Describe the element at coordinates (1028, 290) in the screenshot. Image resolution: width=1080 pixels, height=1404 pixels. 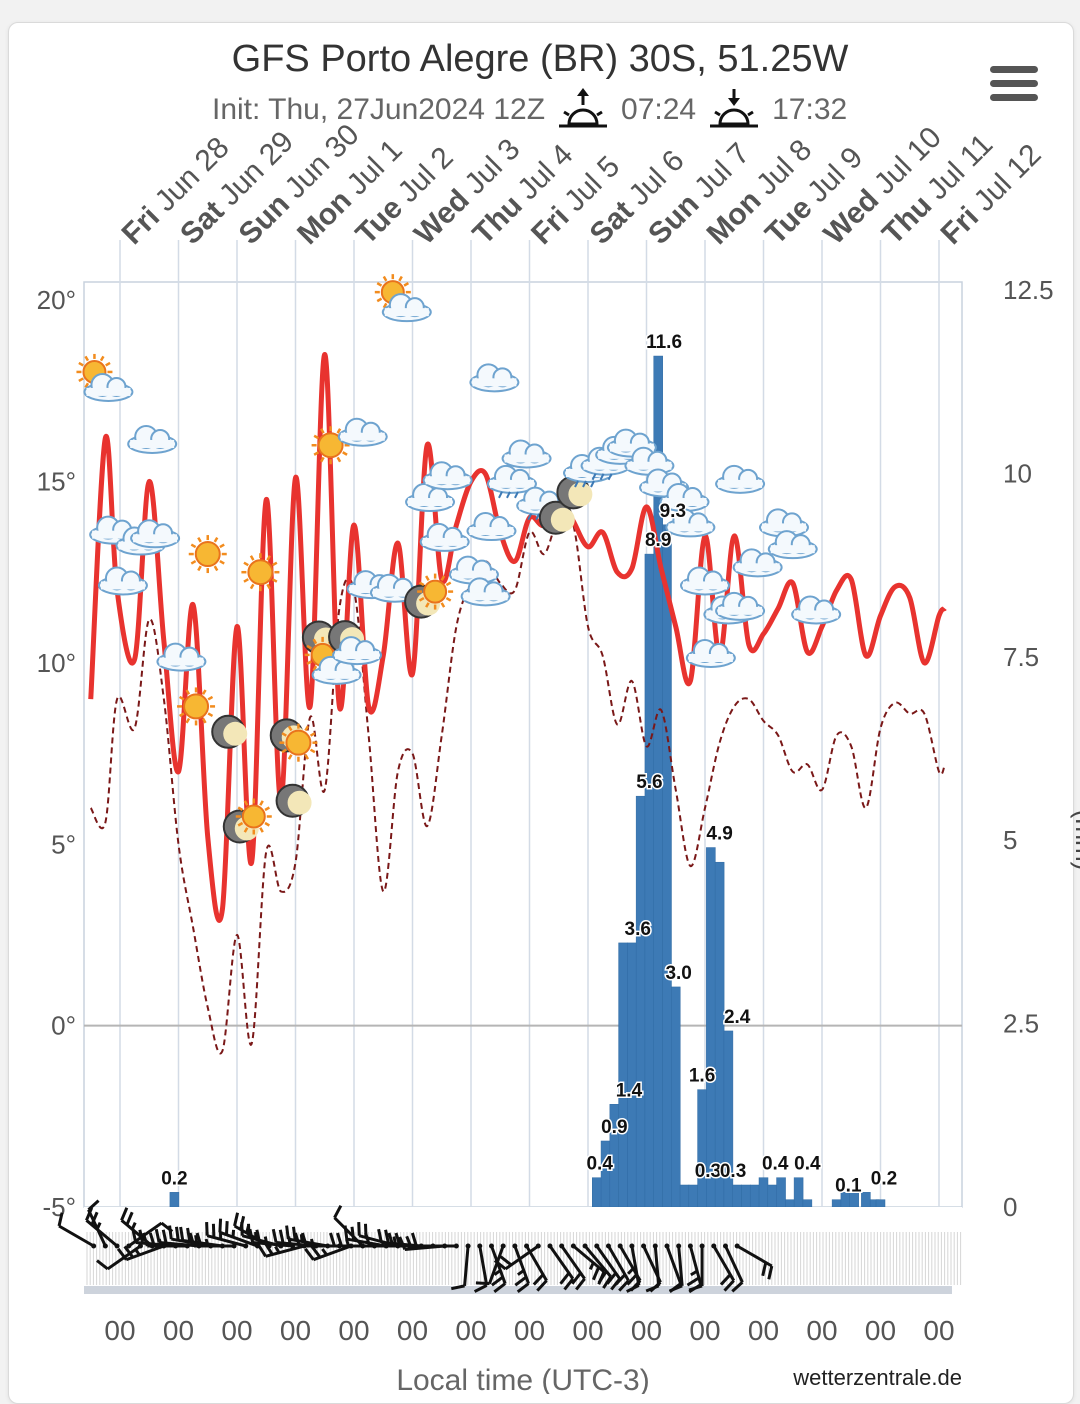
I see `y-right-tick-label: 12.5` at that location.